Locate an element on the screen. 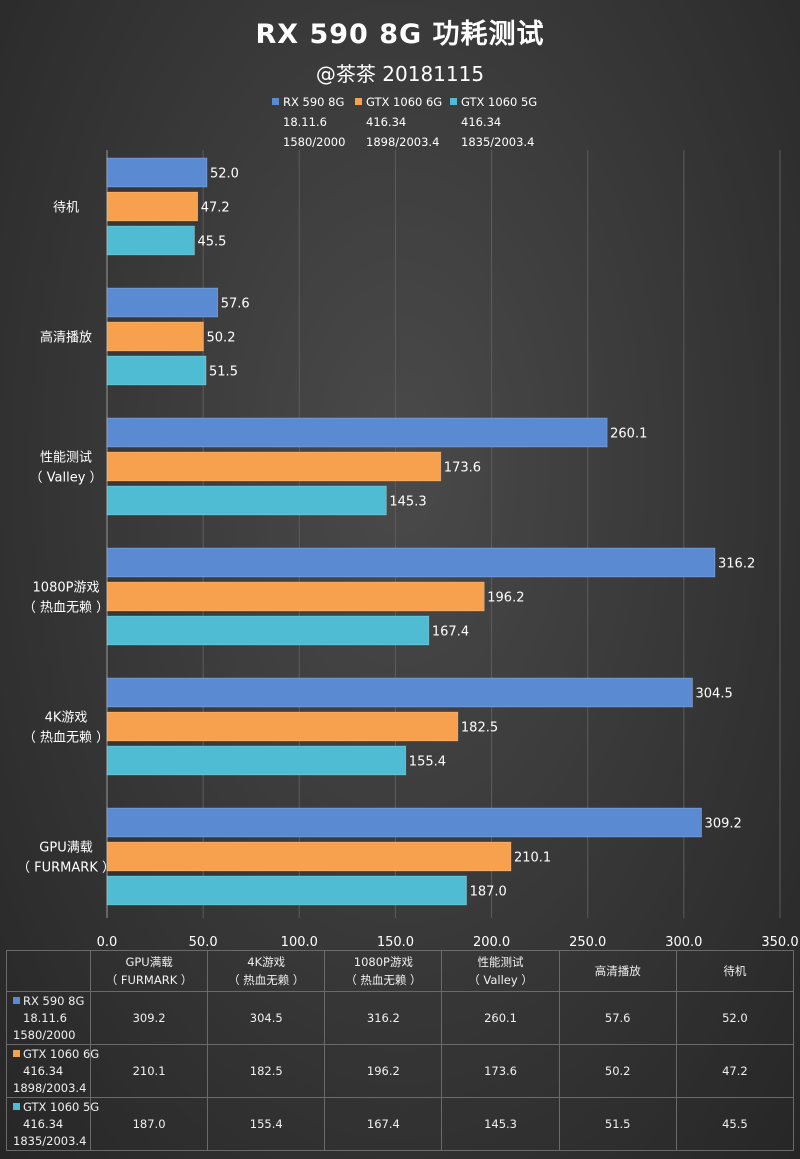  legend-entry-gtx1060-5g: GTX 1060 5G 416.34 1835/2003.4 is located at coordinates (493, 122).